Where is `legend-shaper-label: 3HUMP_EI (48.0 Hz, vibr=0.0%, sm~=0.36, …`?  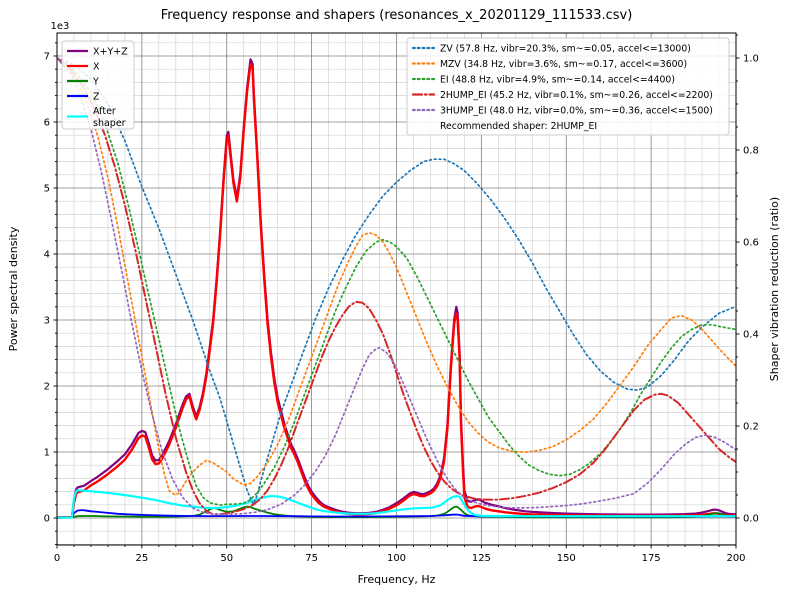
legend-shaper-label: 3HUMP_EI (48.0 Hz, vibr=0.0%, sm~=0.36, … is located at coordinates (576, 110).